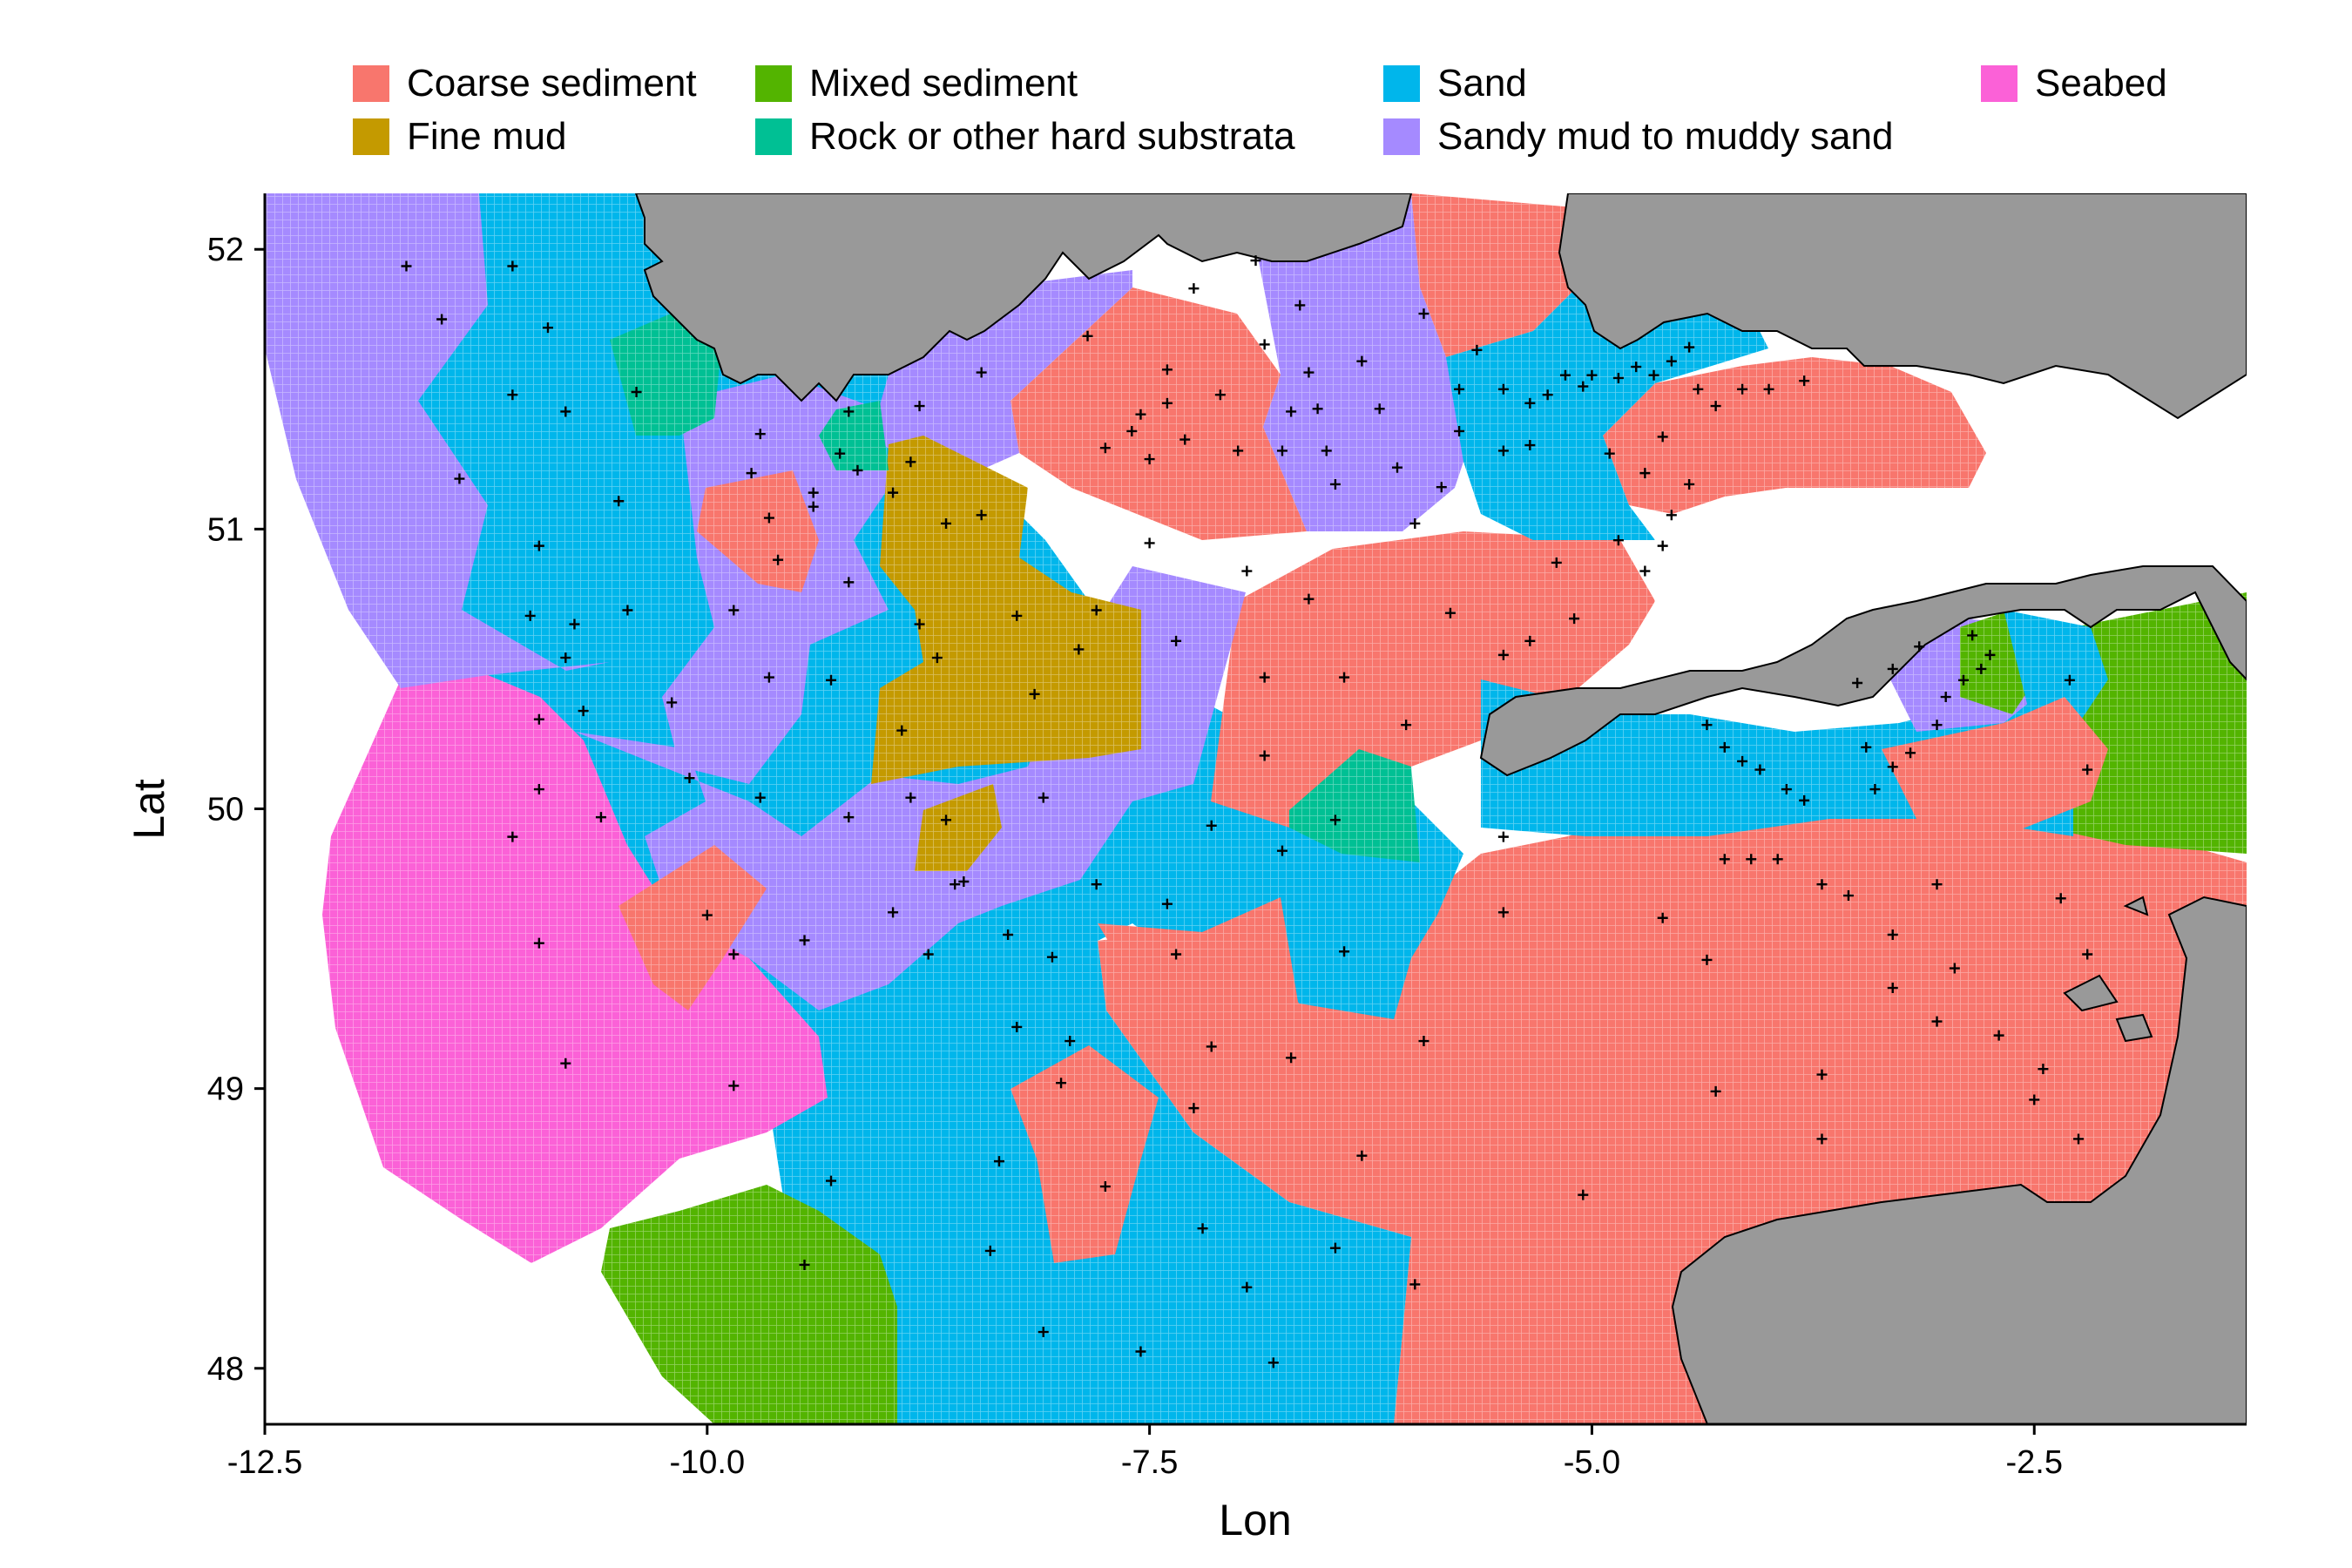 The width and height of the screenshot is (2352, 1568). What do you see at coordinates (265, 1462) in the screenshot?
I see `x-tick-label: -12.5` at bounding box center [265, 1462].